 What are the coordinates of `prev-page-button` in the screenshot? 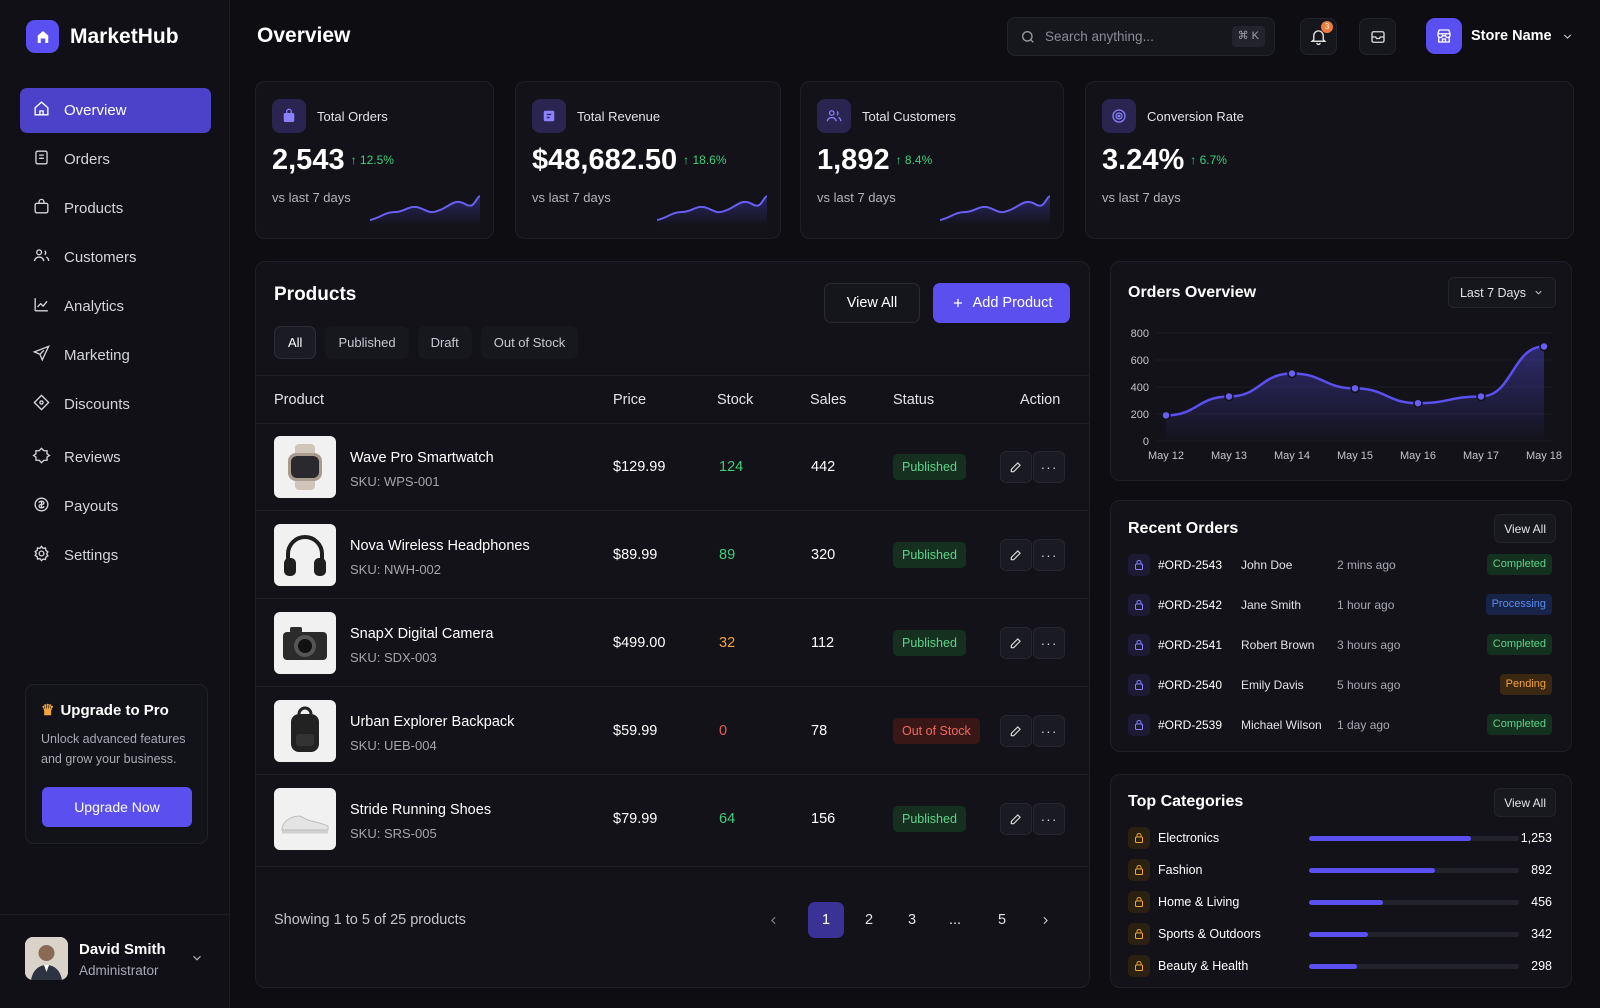 It's located at (773, 920).